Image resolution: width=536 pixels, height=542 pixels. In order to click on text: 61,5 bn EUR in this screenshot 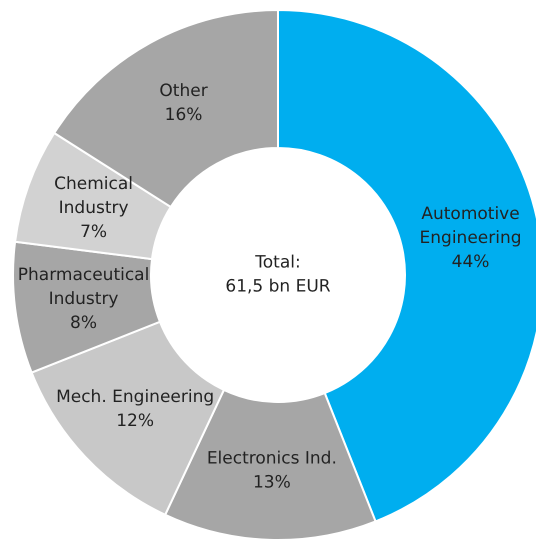, I will do `click(278, 286)`.